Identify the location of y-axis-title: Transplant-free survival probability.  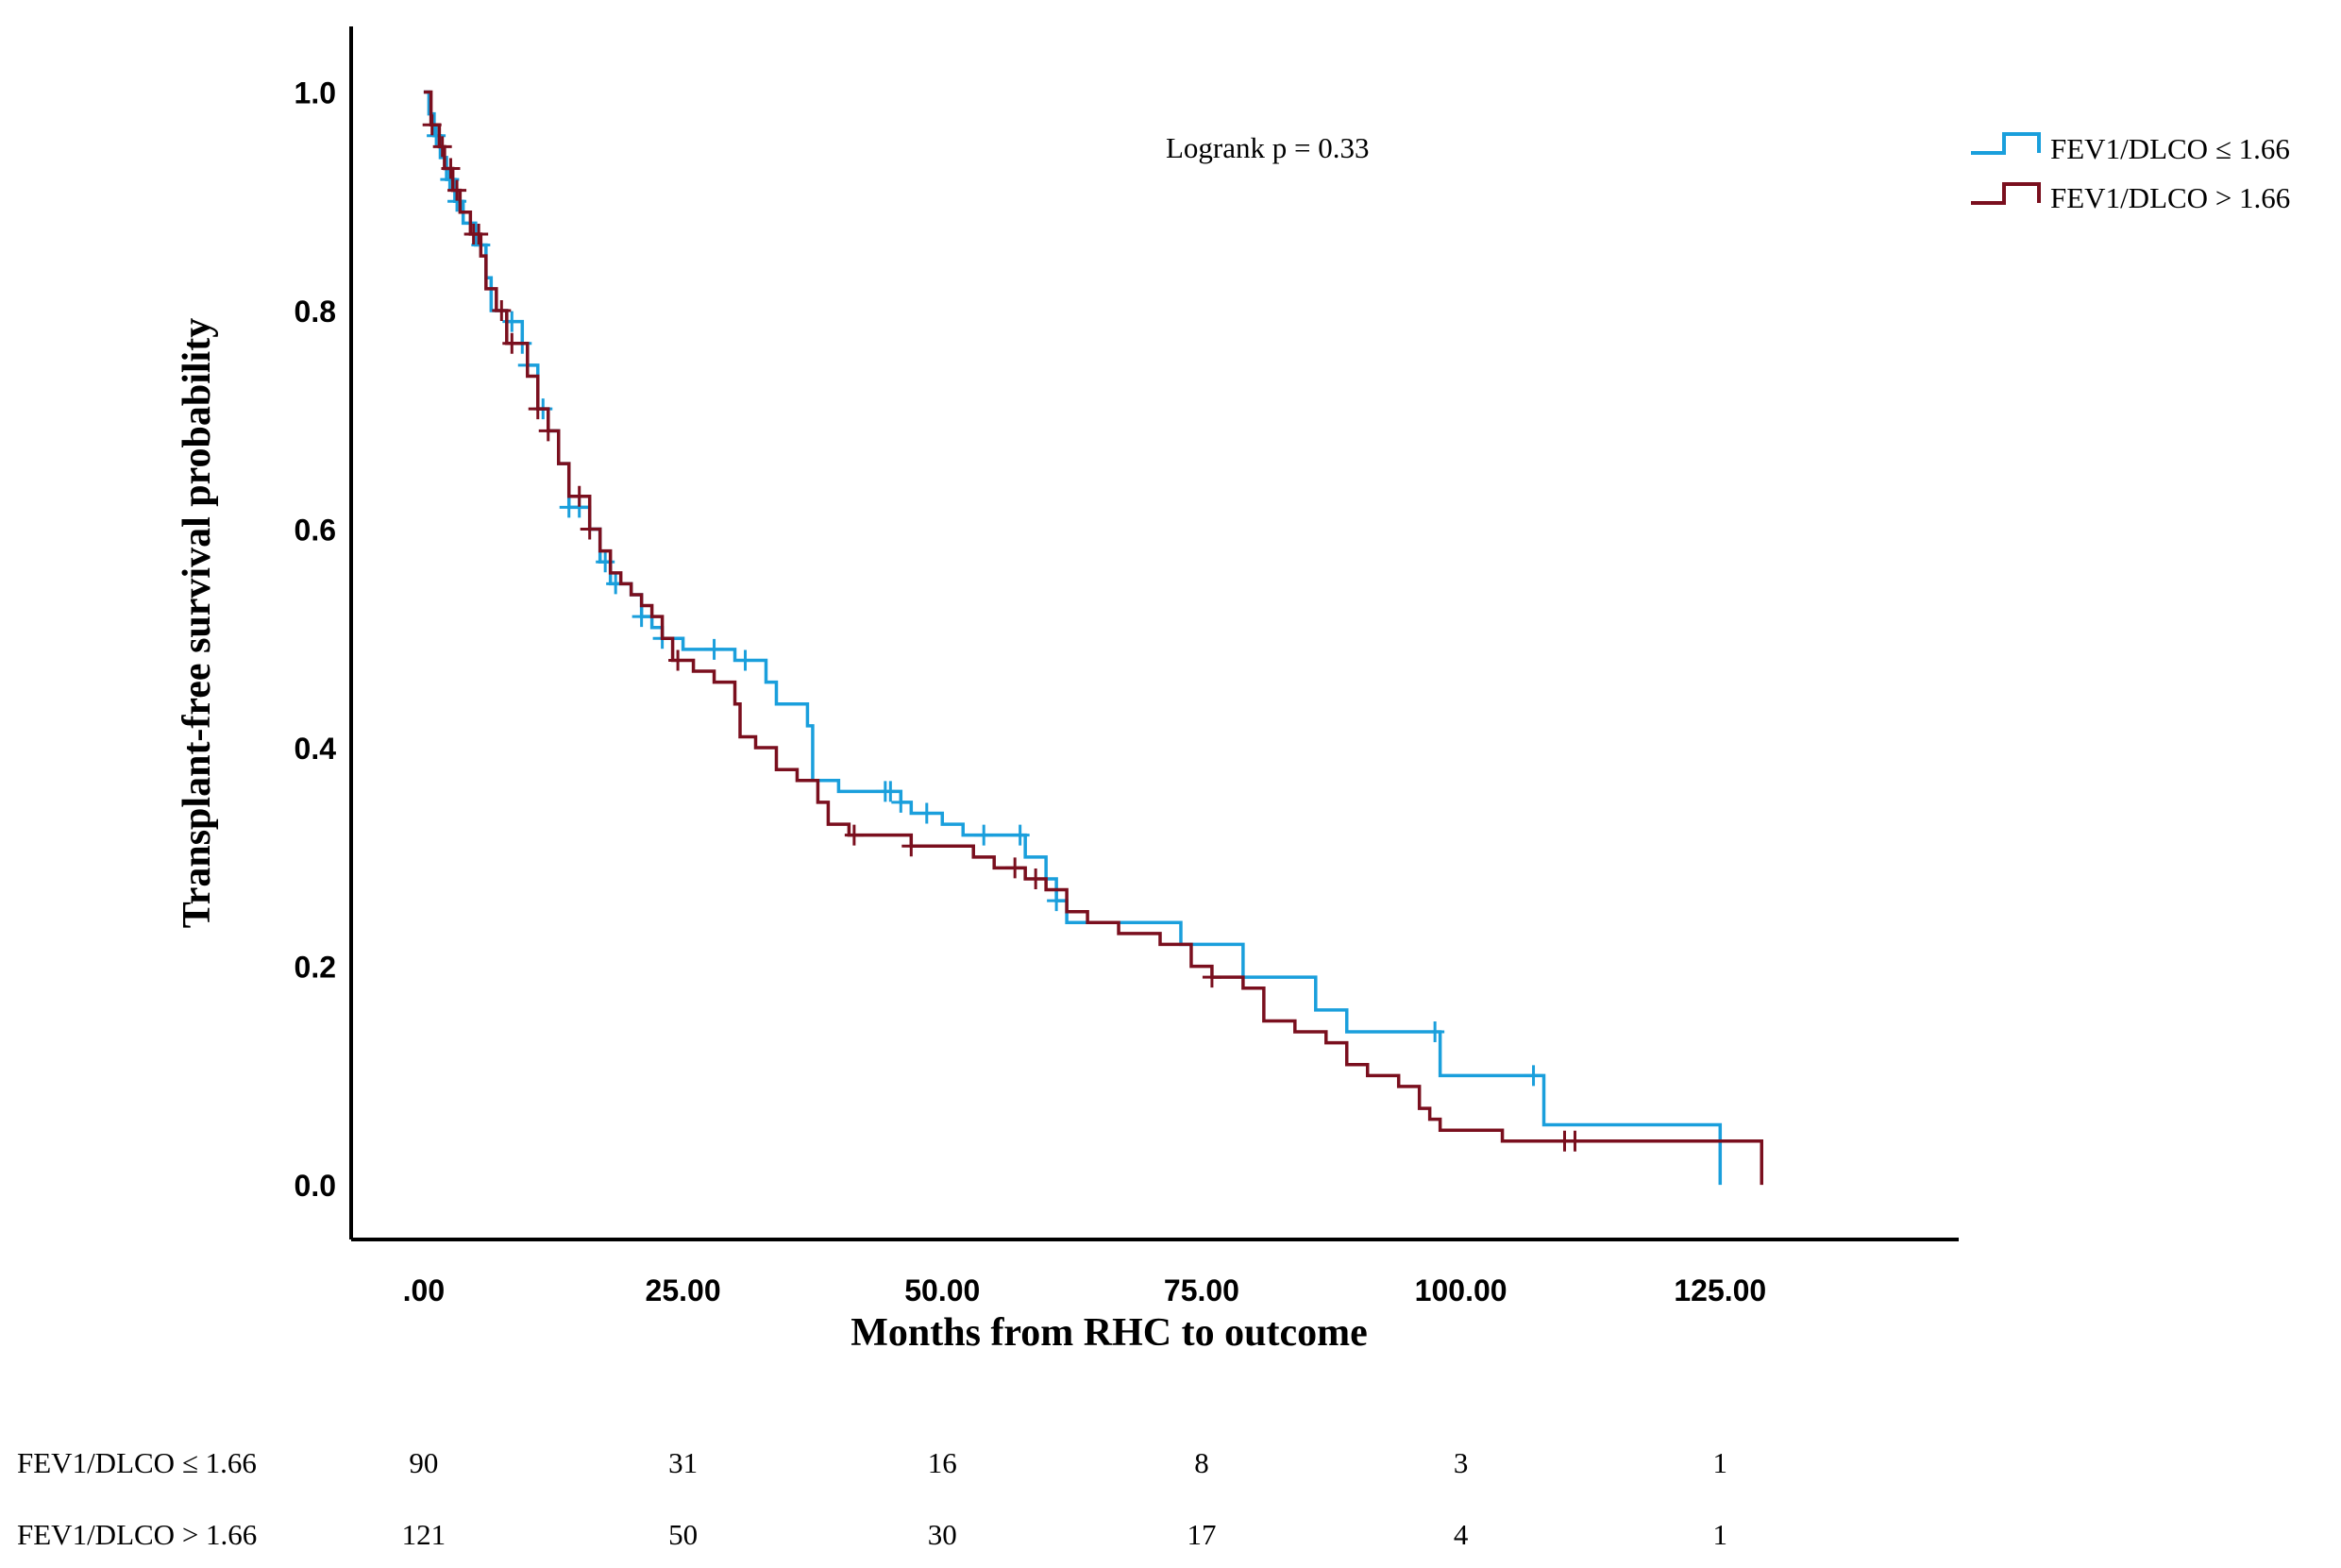
(197, 623).